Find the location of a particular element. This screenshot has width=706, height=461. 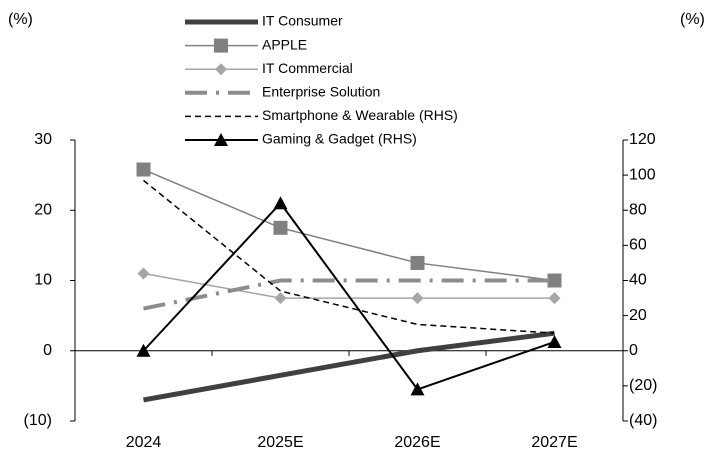

legend-label: IT Consumer is located at coordinates (302, 21).